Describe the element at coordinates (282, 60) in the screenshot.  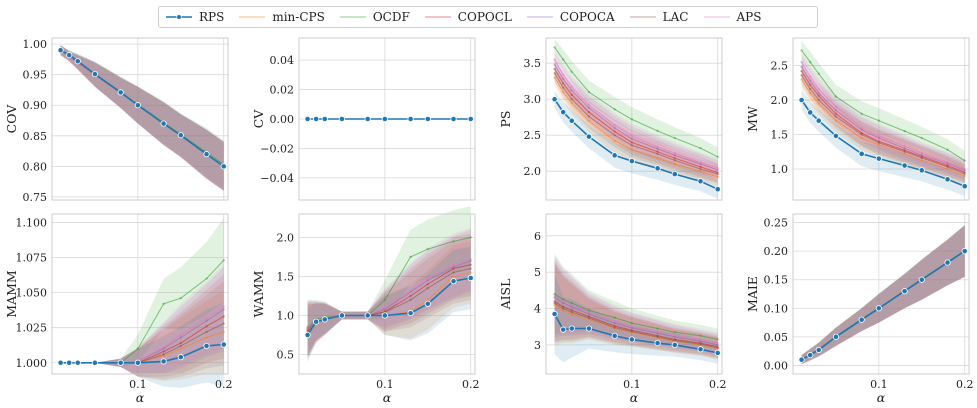
I see `y-tick-label: 0.04` at that location.